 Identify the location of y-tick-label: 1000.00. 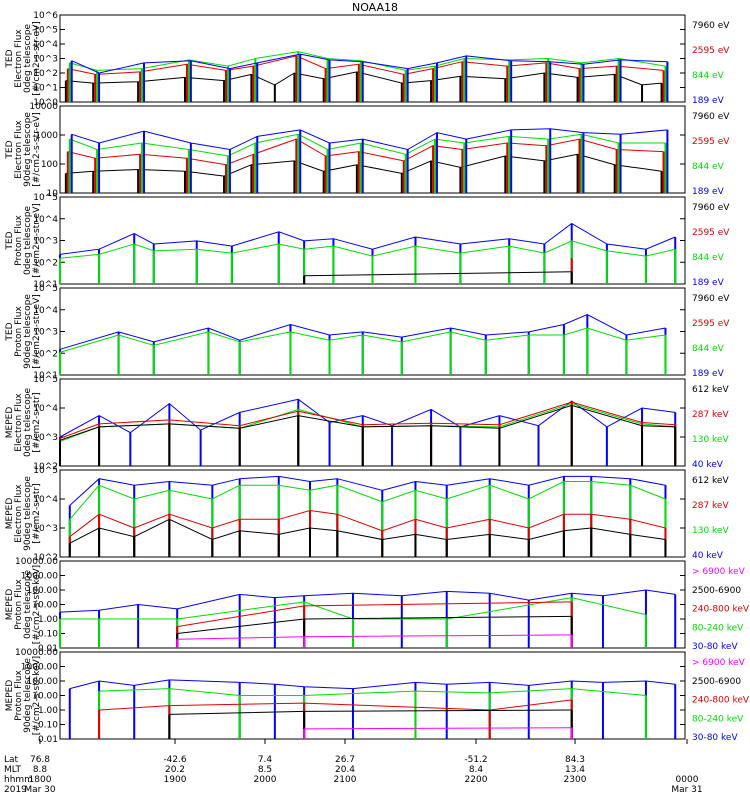
(39, 668).